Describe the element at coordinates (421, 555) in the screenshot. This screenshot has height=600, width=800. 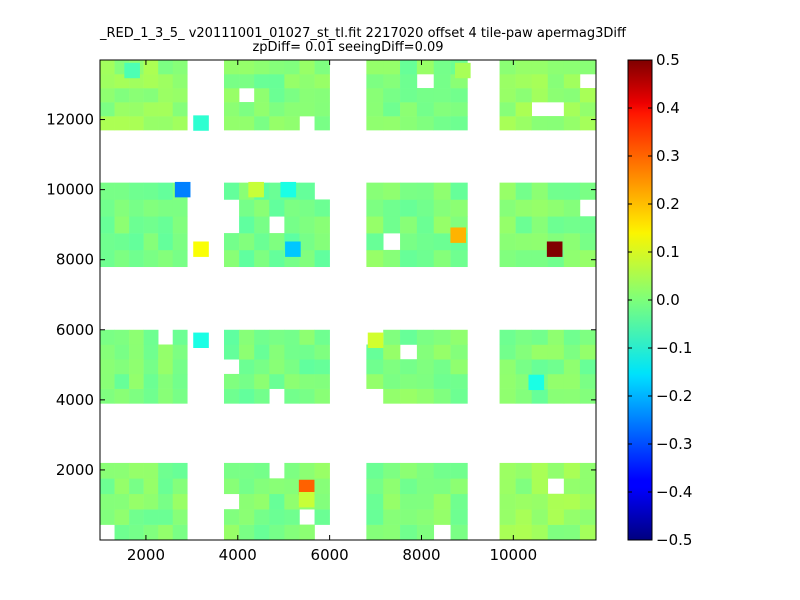
I see `x-tick-label: 8000` at that location.